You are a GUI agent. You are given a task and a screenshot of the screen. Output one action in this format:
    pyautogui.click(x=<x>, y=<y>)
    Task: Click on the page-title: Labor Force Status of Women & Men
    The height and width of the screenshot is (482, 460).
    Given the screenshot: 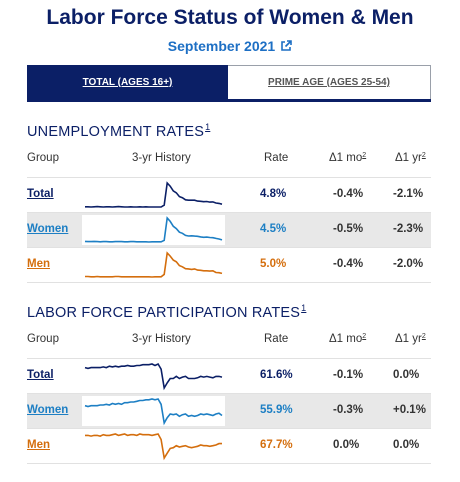 What is the action you would take?
    pyautogui.click(x=230, y=17)
    